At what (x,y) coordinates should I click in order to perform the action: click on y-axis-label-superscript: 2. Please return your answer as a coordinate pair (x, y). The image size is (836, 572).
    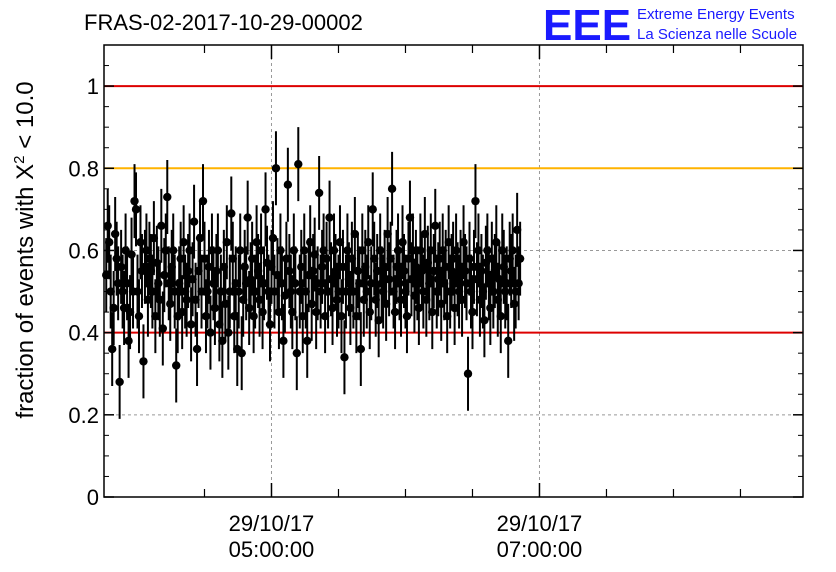
    Looking at the image, I should click on (19, 159).